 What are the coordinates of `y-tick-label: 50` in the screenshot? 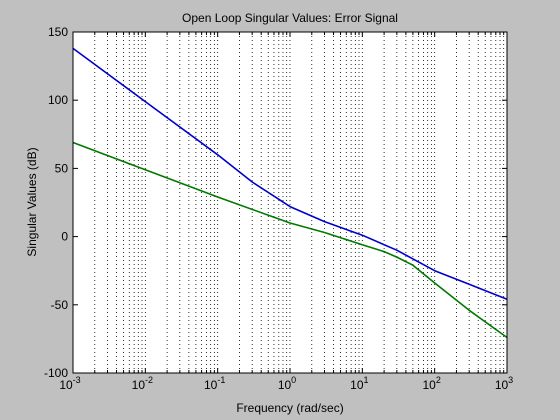 It's located at (62, 168).